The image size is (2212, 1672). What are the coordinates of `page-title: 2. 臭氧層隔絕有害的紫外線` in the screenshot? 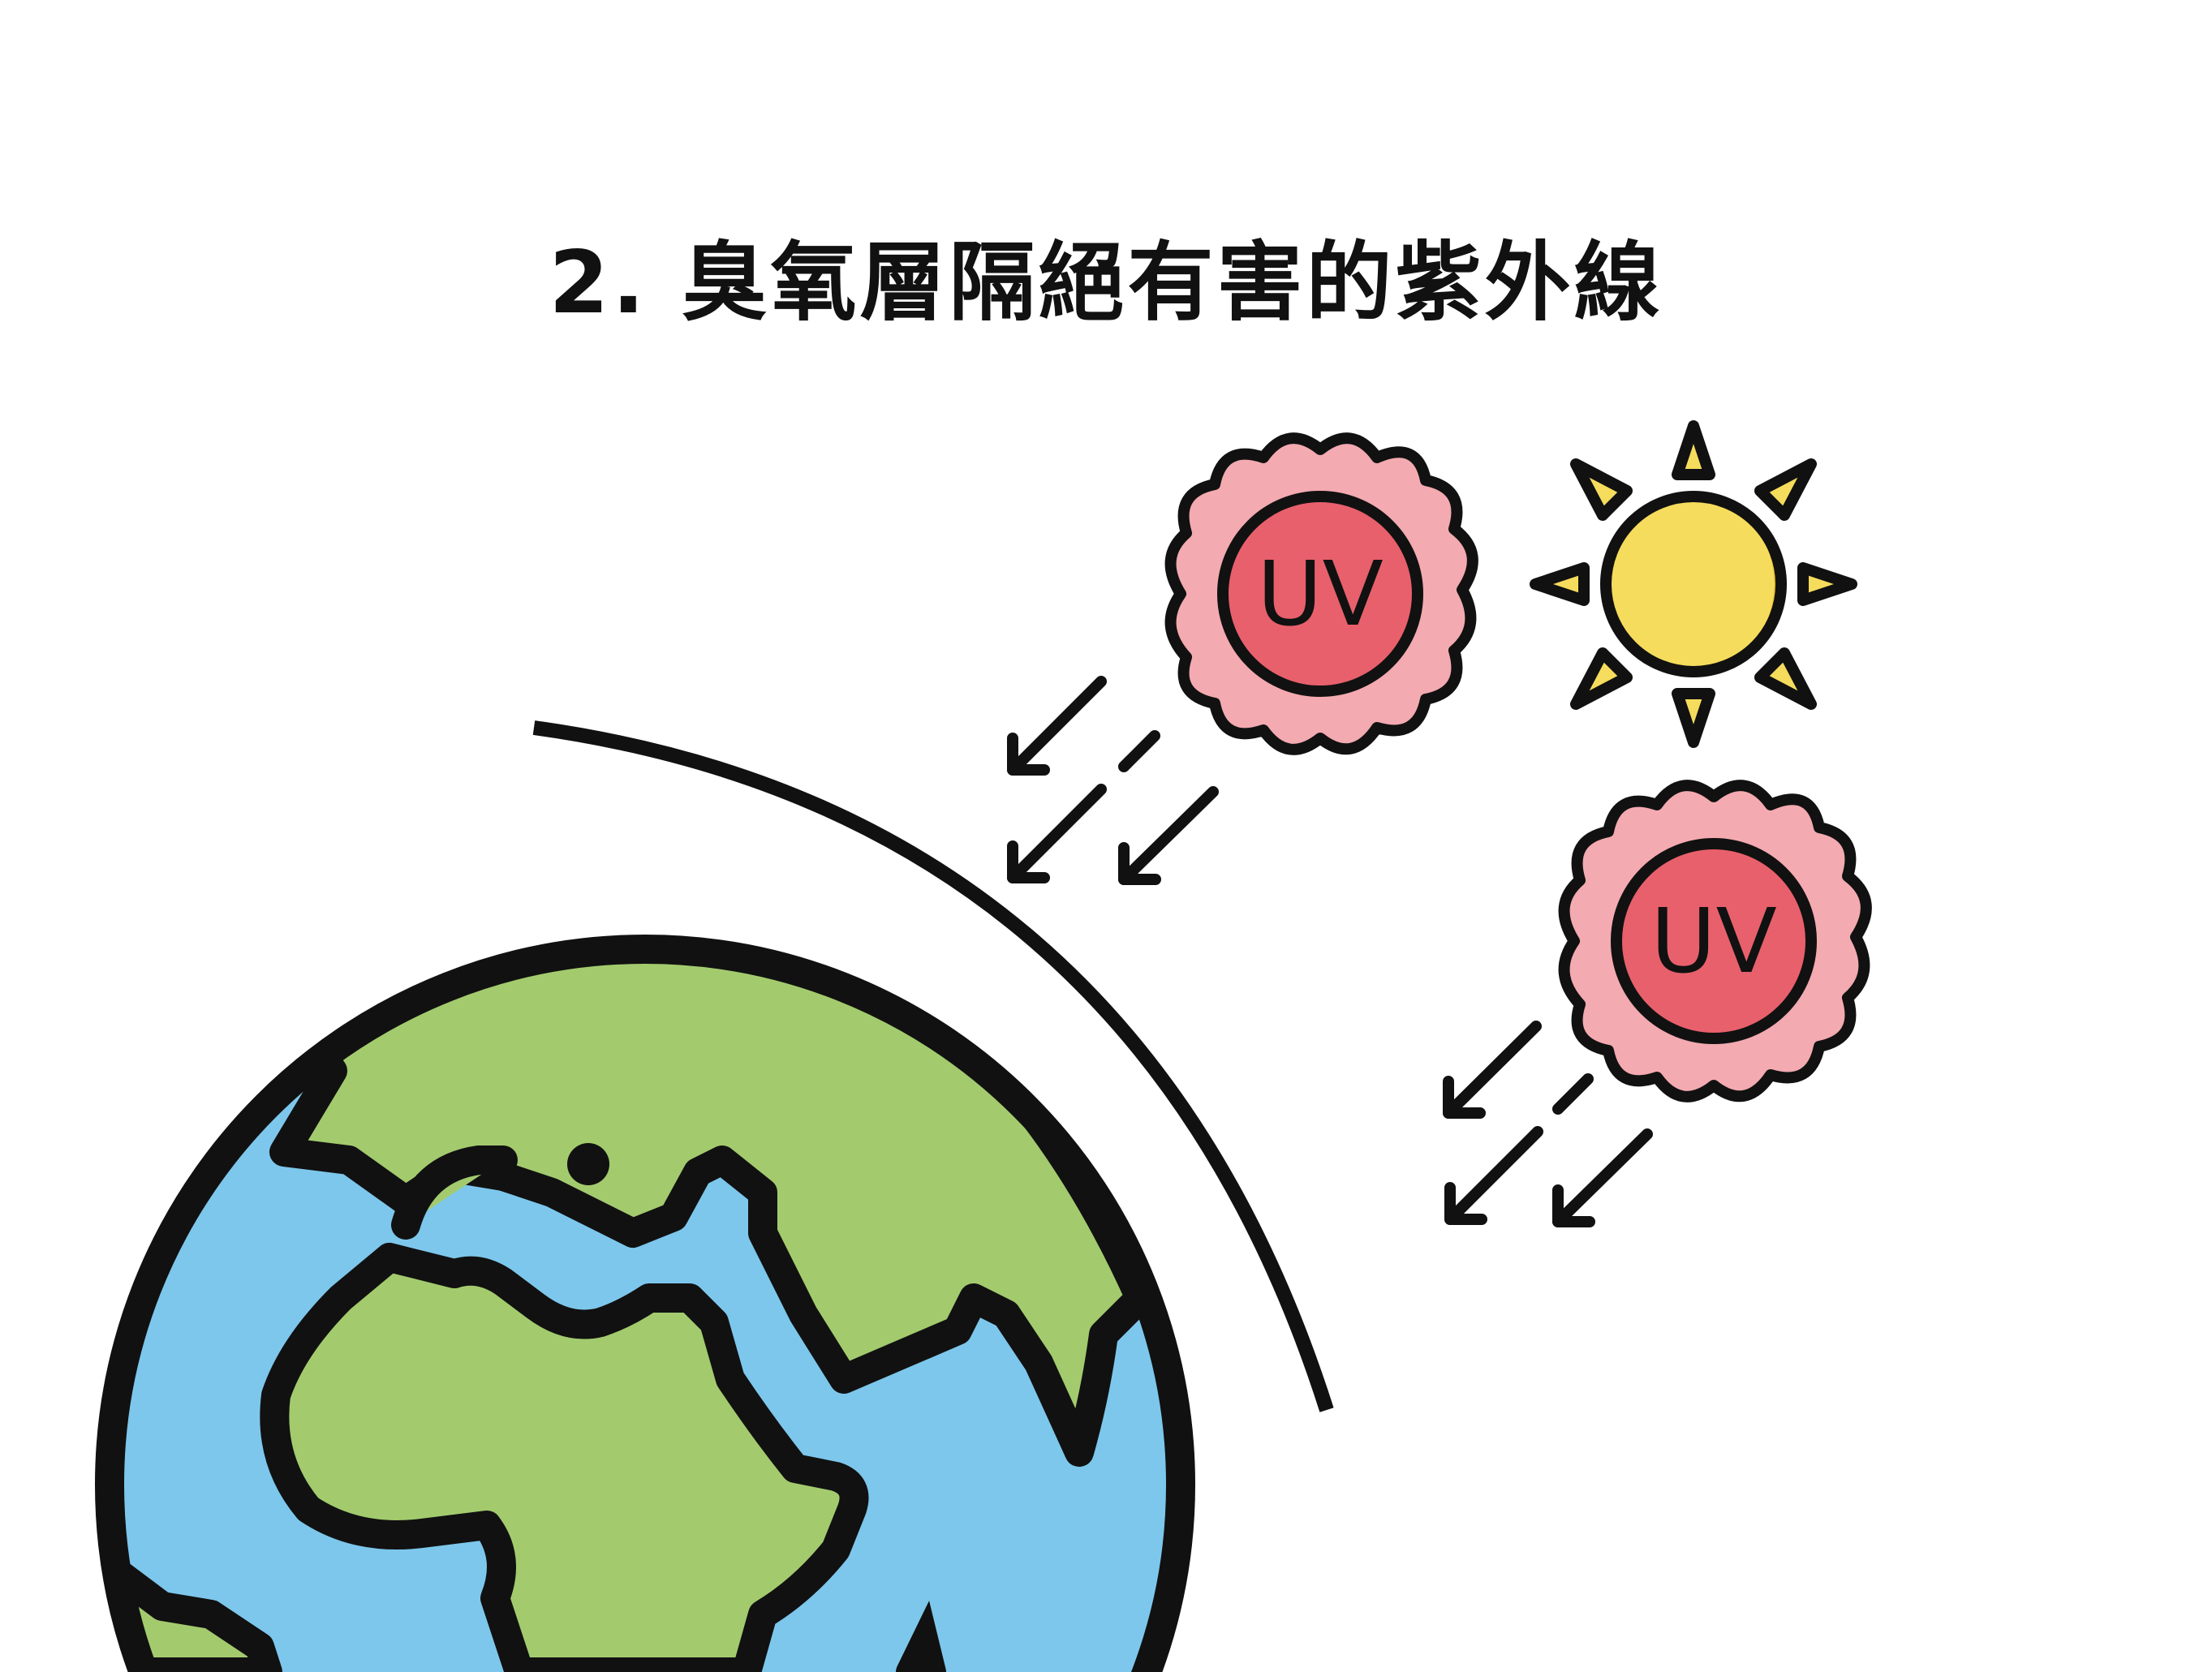 It's located at (1106, 283).